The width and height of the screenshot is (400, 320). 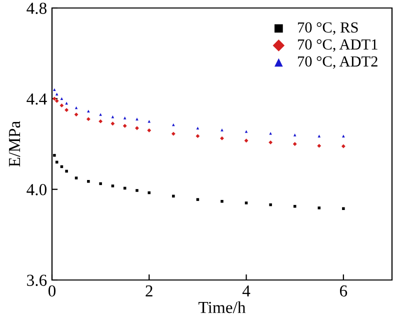 What do you see at coordinates (52, 291) in the screenshot?
I see `x-tick-label: 0` at bounding box center [52, 291].